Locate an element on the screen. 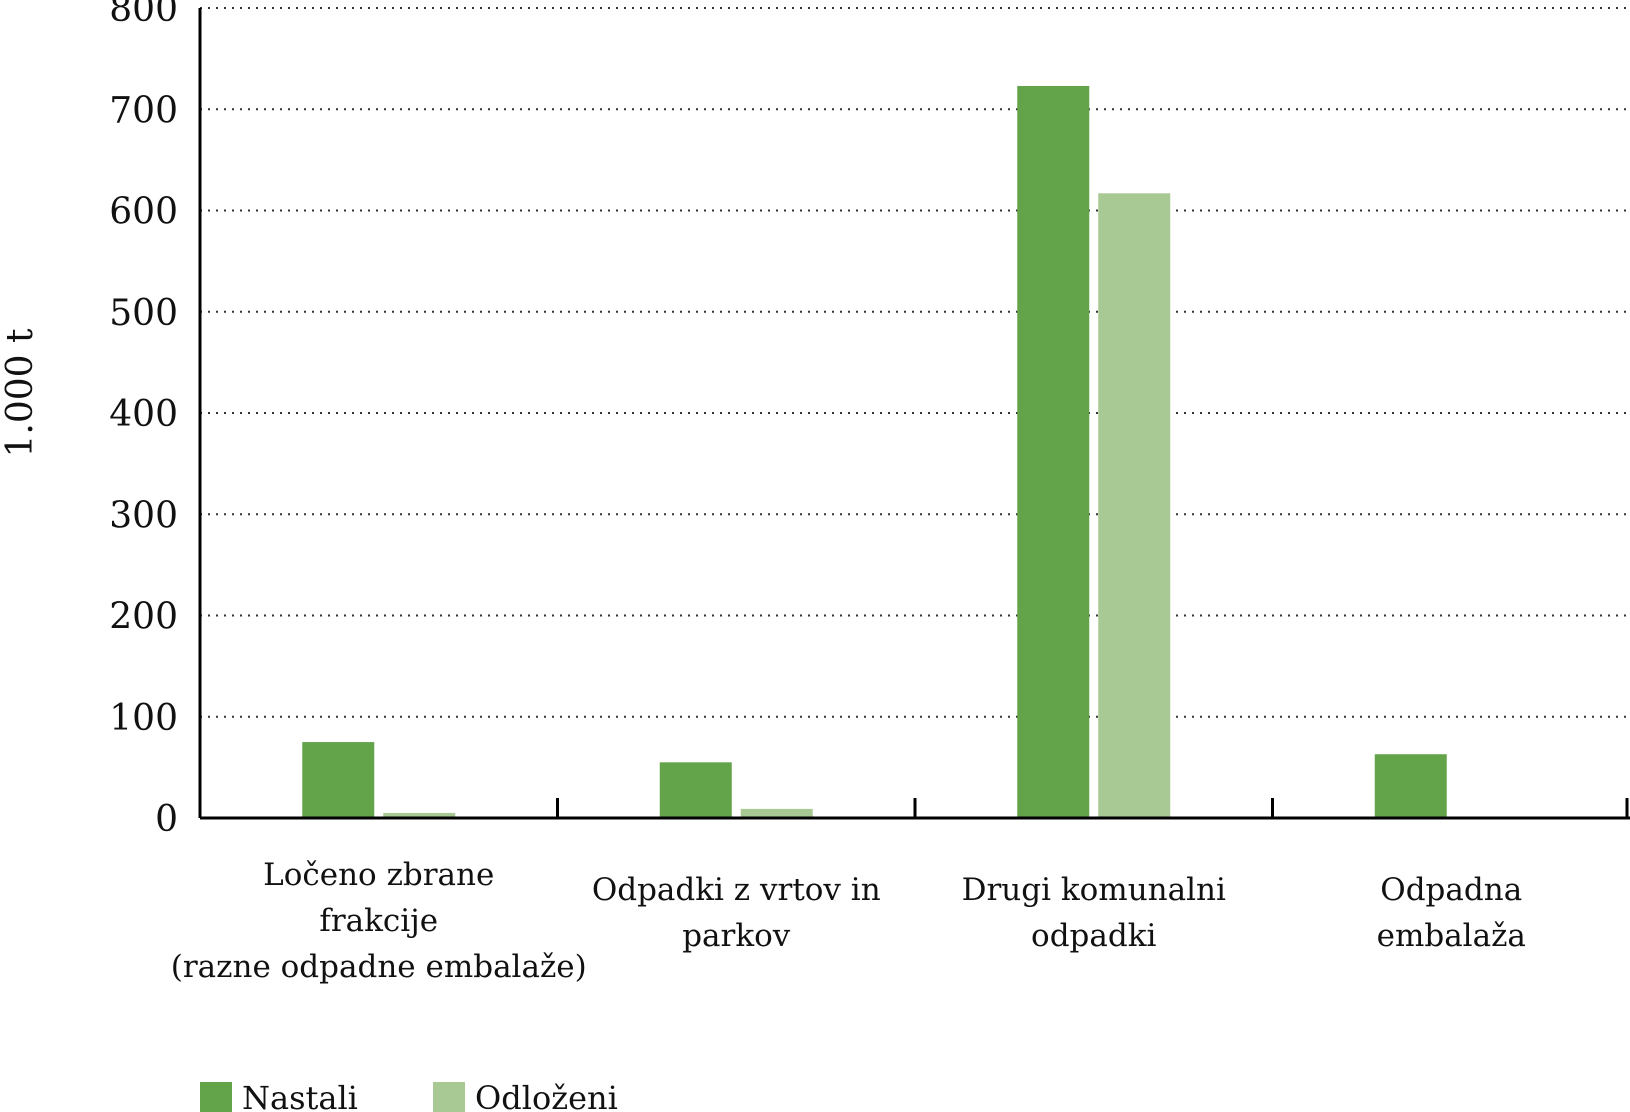 The width and height of the screenshot is (1630, 1112). legend-swatch-odloženi is located at coordinates (449, 1097).